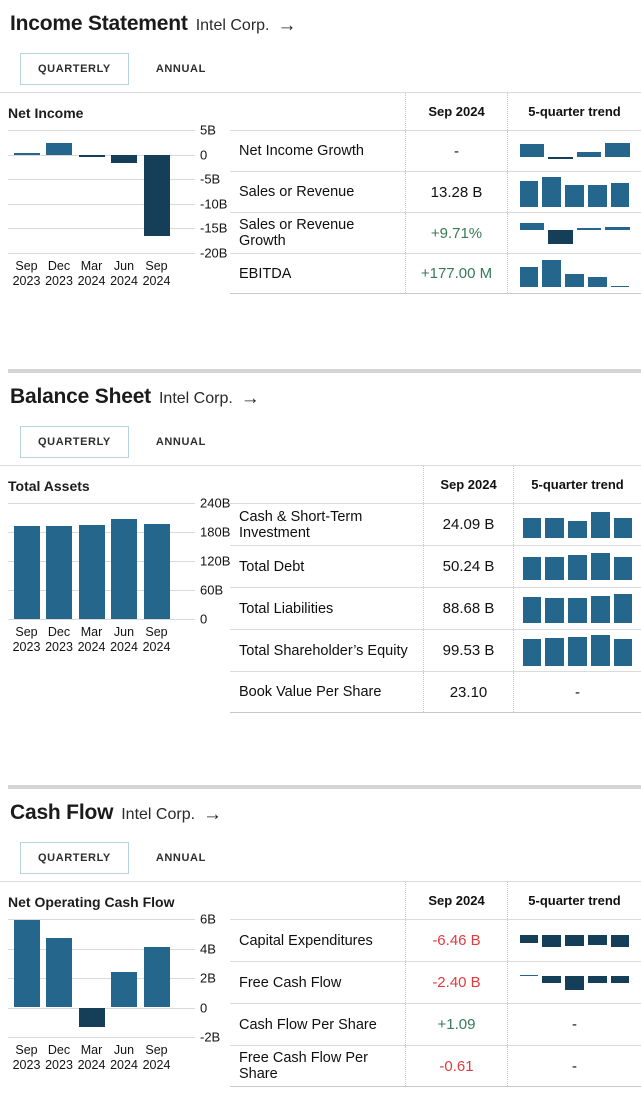 The image size is (641, 1104). I want to click on table-row: Total Shareholder’s Equity 99.53 B, so click(435, 650).